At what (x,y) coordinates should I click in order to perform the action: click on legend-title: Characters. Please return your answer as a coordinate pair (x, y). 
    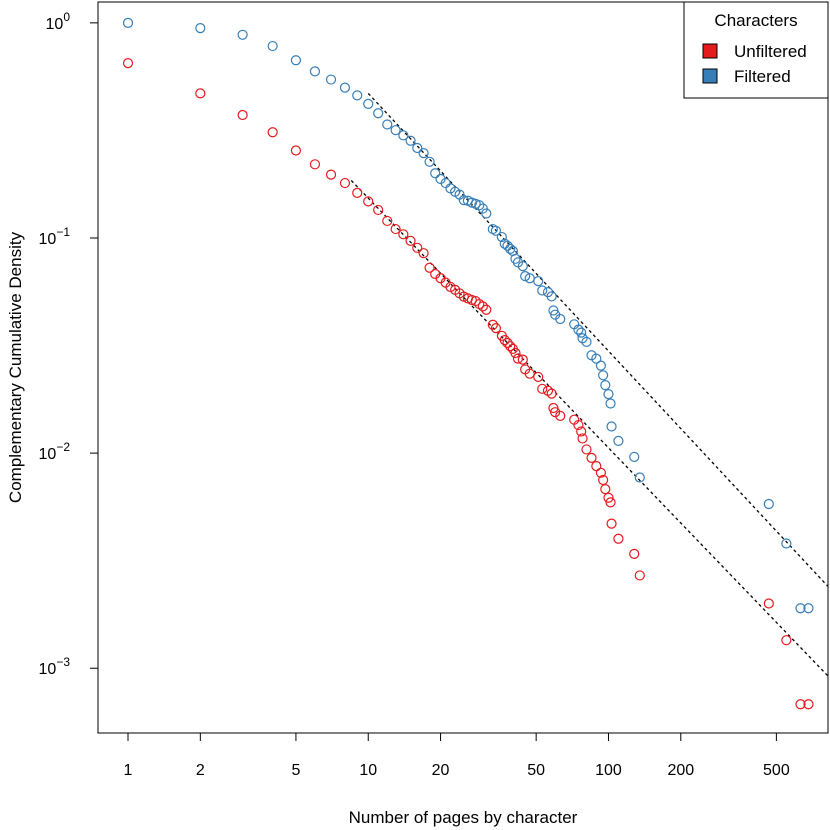
    Looking at the image, I should click on (755, 20).